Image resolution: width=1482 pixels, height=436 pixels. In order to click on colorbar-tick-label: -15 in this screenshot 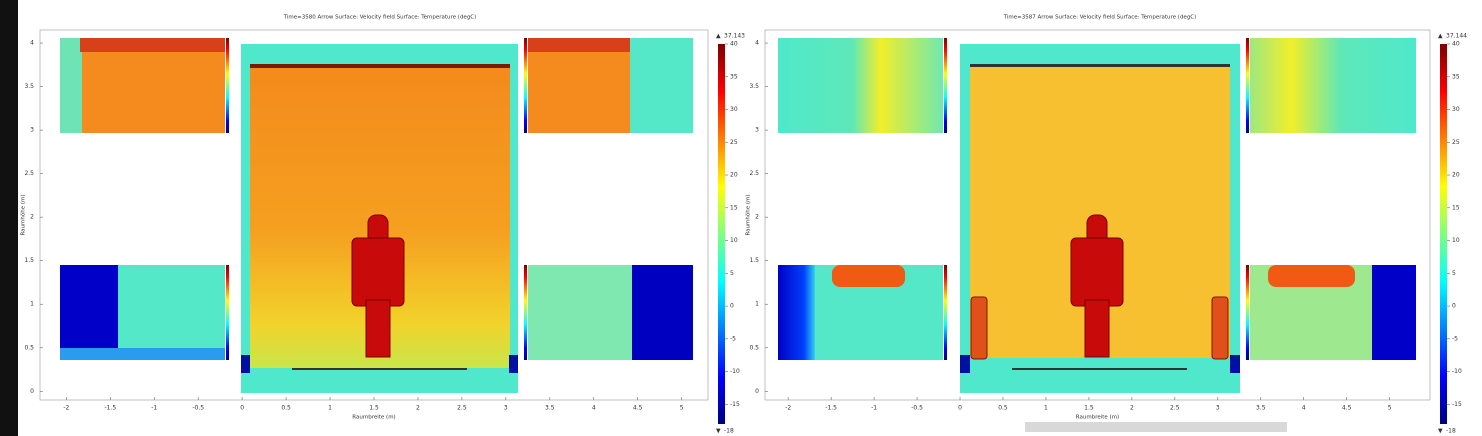, I will do `click(735, 404)`.